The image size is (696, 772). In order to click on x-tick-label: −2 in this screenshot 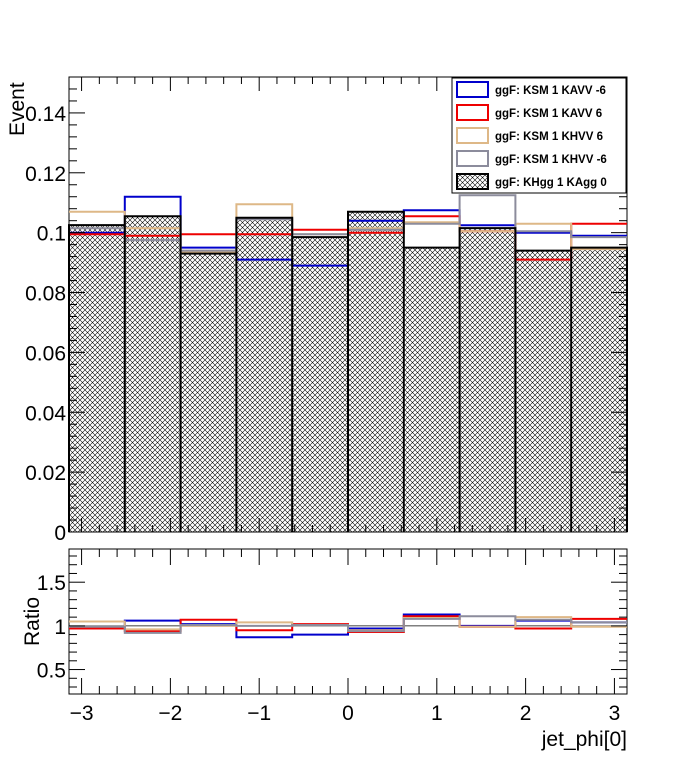, I will do `click(170, 713)`.